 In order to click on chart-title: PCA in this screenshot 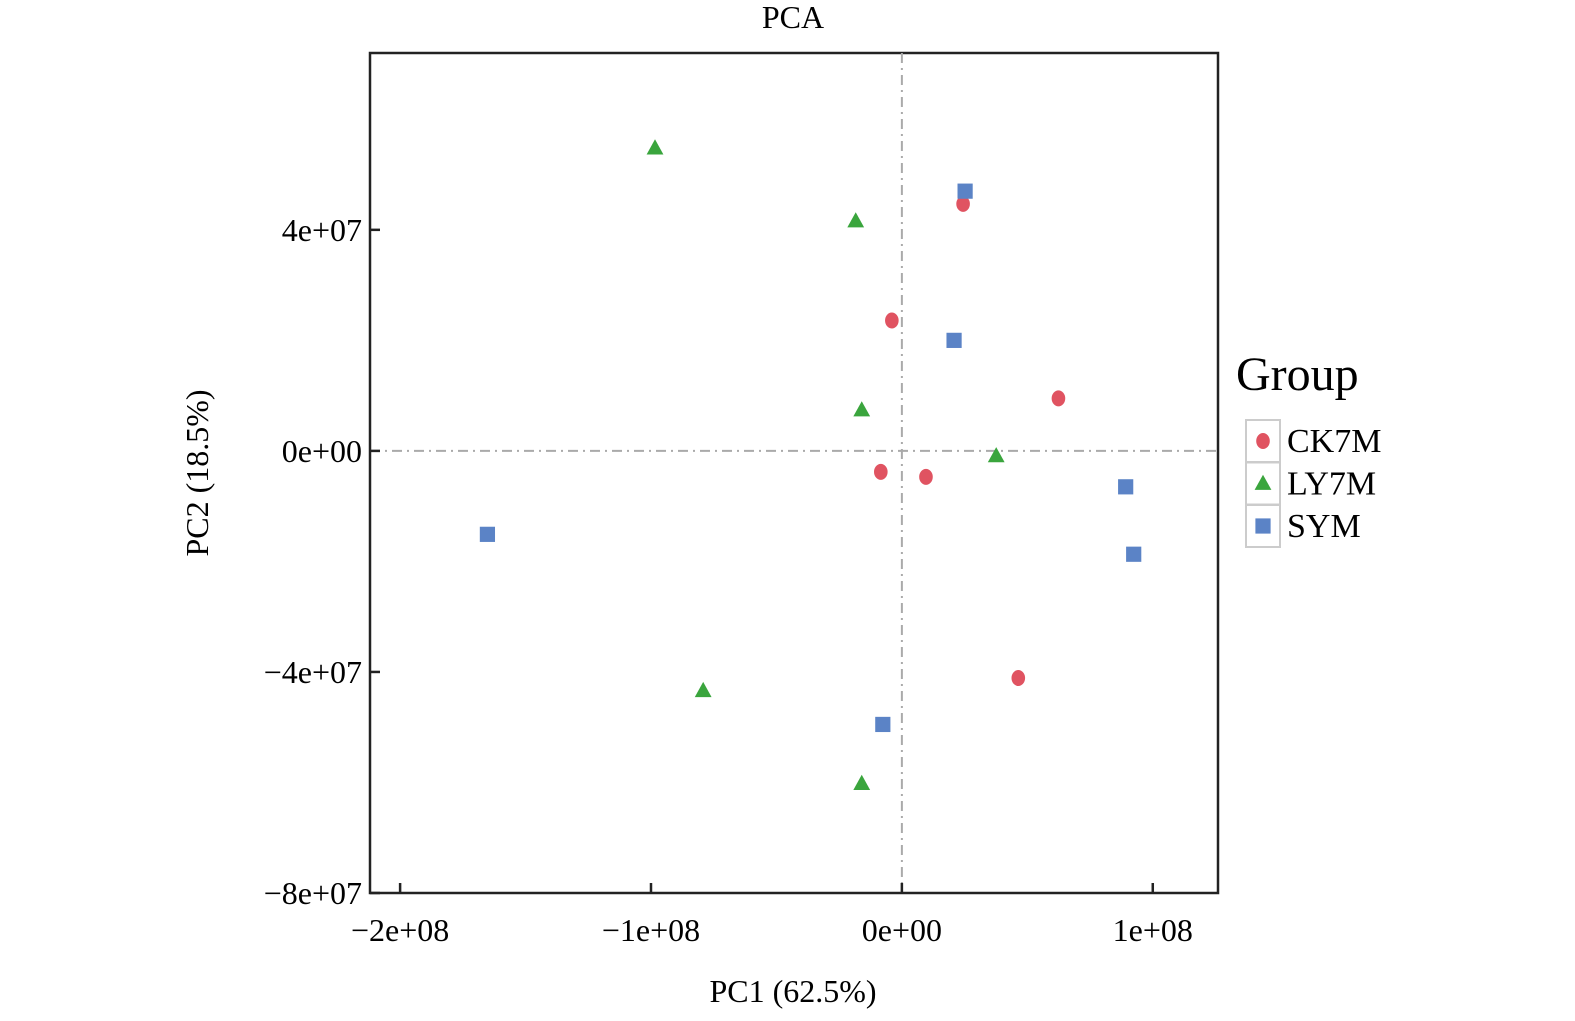, I will do `click(793, 17)`.